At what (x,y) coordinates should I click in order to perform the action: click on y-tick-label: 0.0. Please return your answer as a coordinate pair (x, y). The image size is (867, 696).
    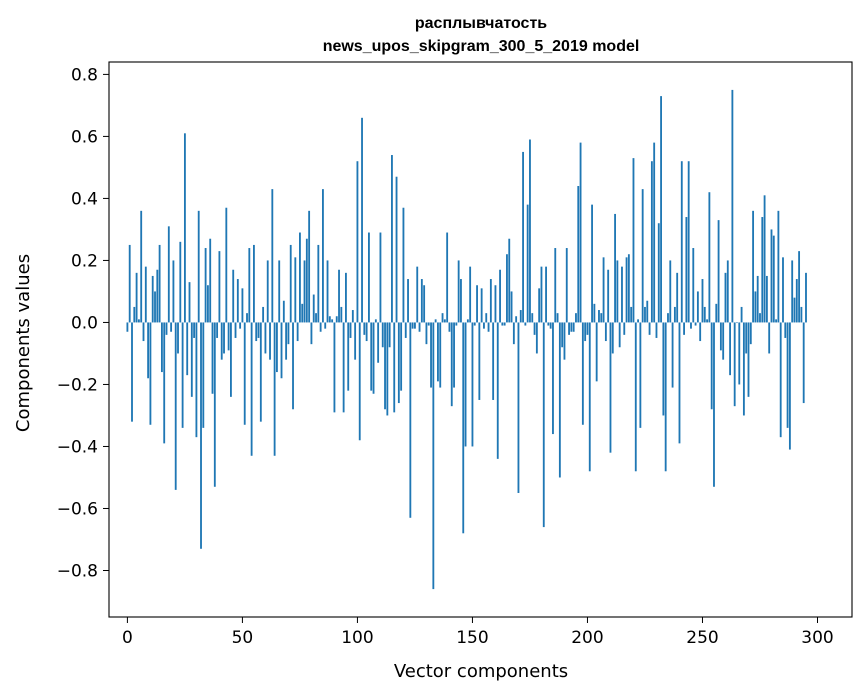
    Looking at the image, I should click on (84, 323).